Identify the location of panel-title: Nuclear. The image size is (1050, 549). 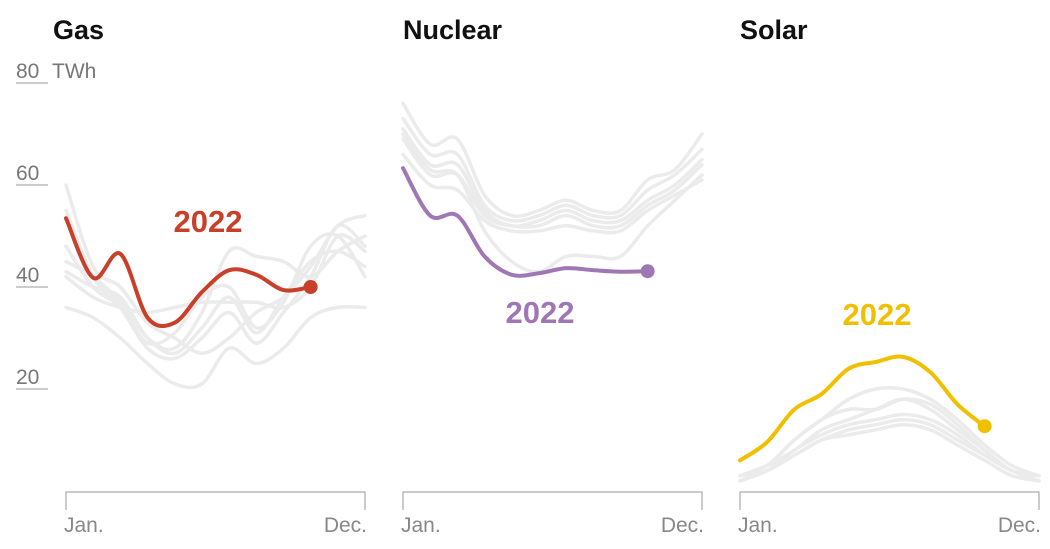
(453, 30).